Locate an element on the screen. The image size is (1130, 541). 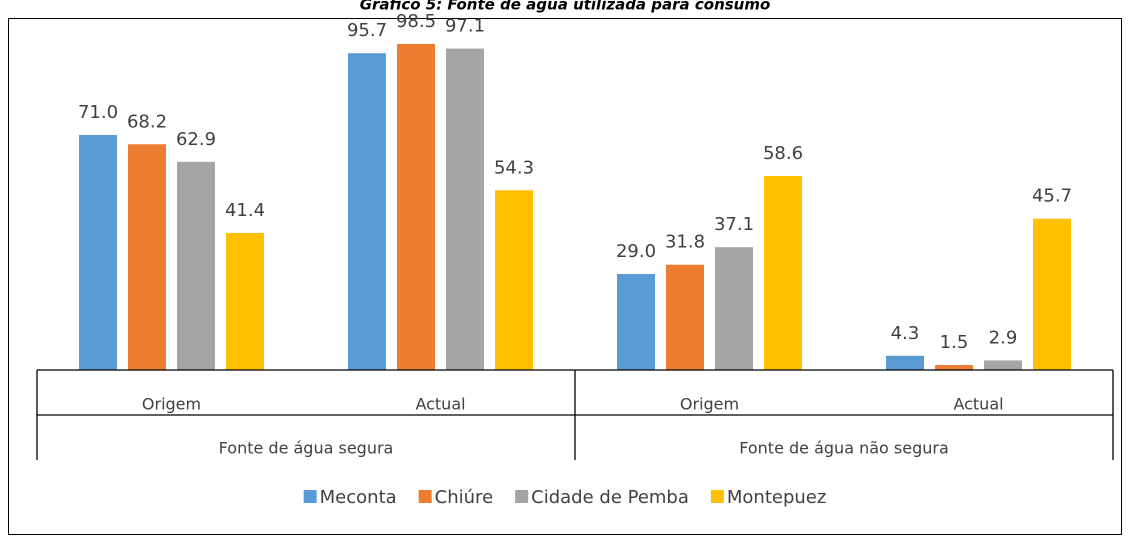
data-label: 71.0 is located at coordinates (98, 112).